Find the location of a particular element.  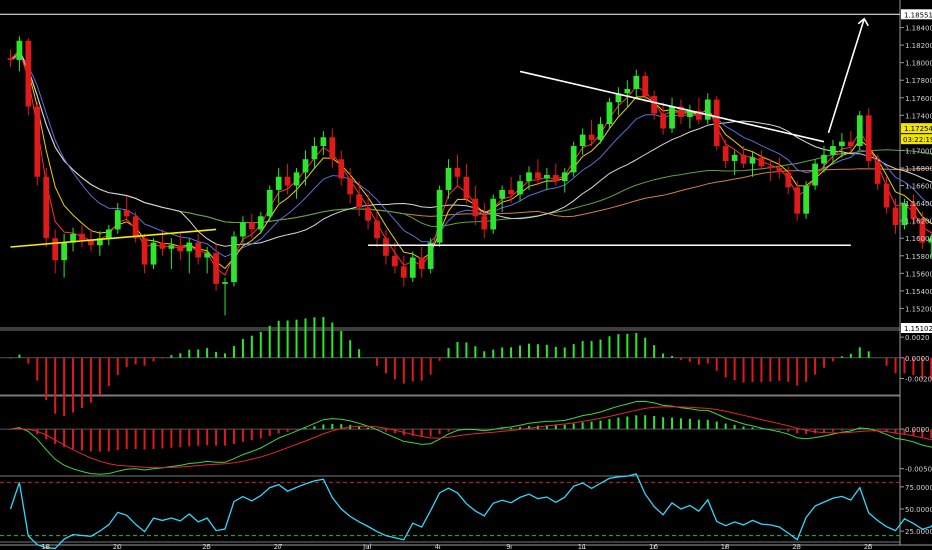

time-tick-label: 11 is located at coordinates (582, 546).